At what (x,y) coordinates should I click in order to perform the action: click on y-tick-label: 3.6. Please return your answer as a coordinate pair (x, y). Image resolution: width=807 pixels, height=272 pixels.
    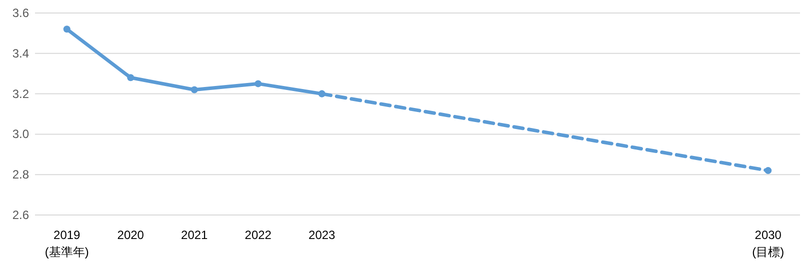
    Looking at the image, I should click on (21, 13).